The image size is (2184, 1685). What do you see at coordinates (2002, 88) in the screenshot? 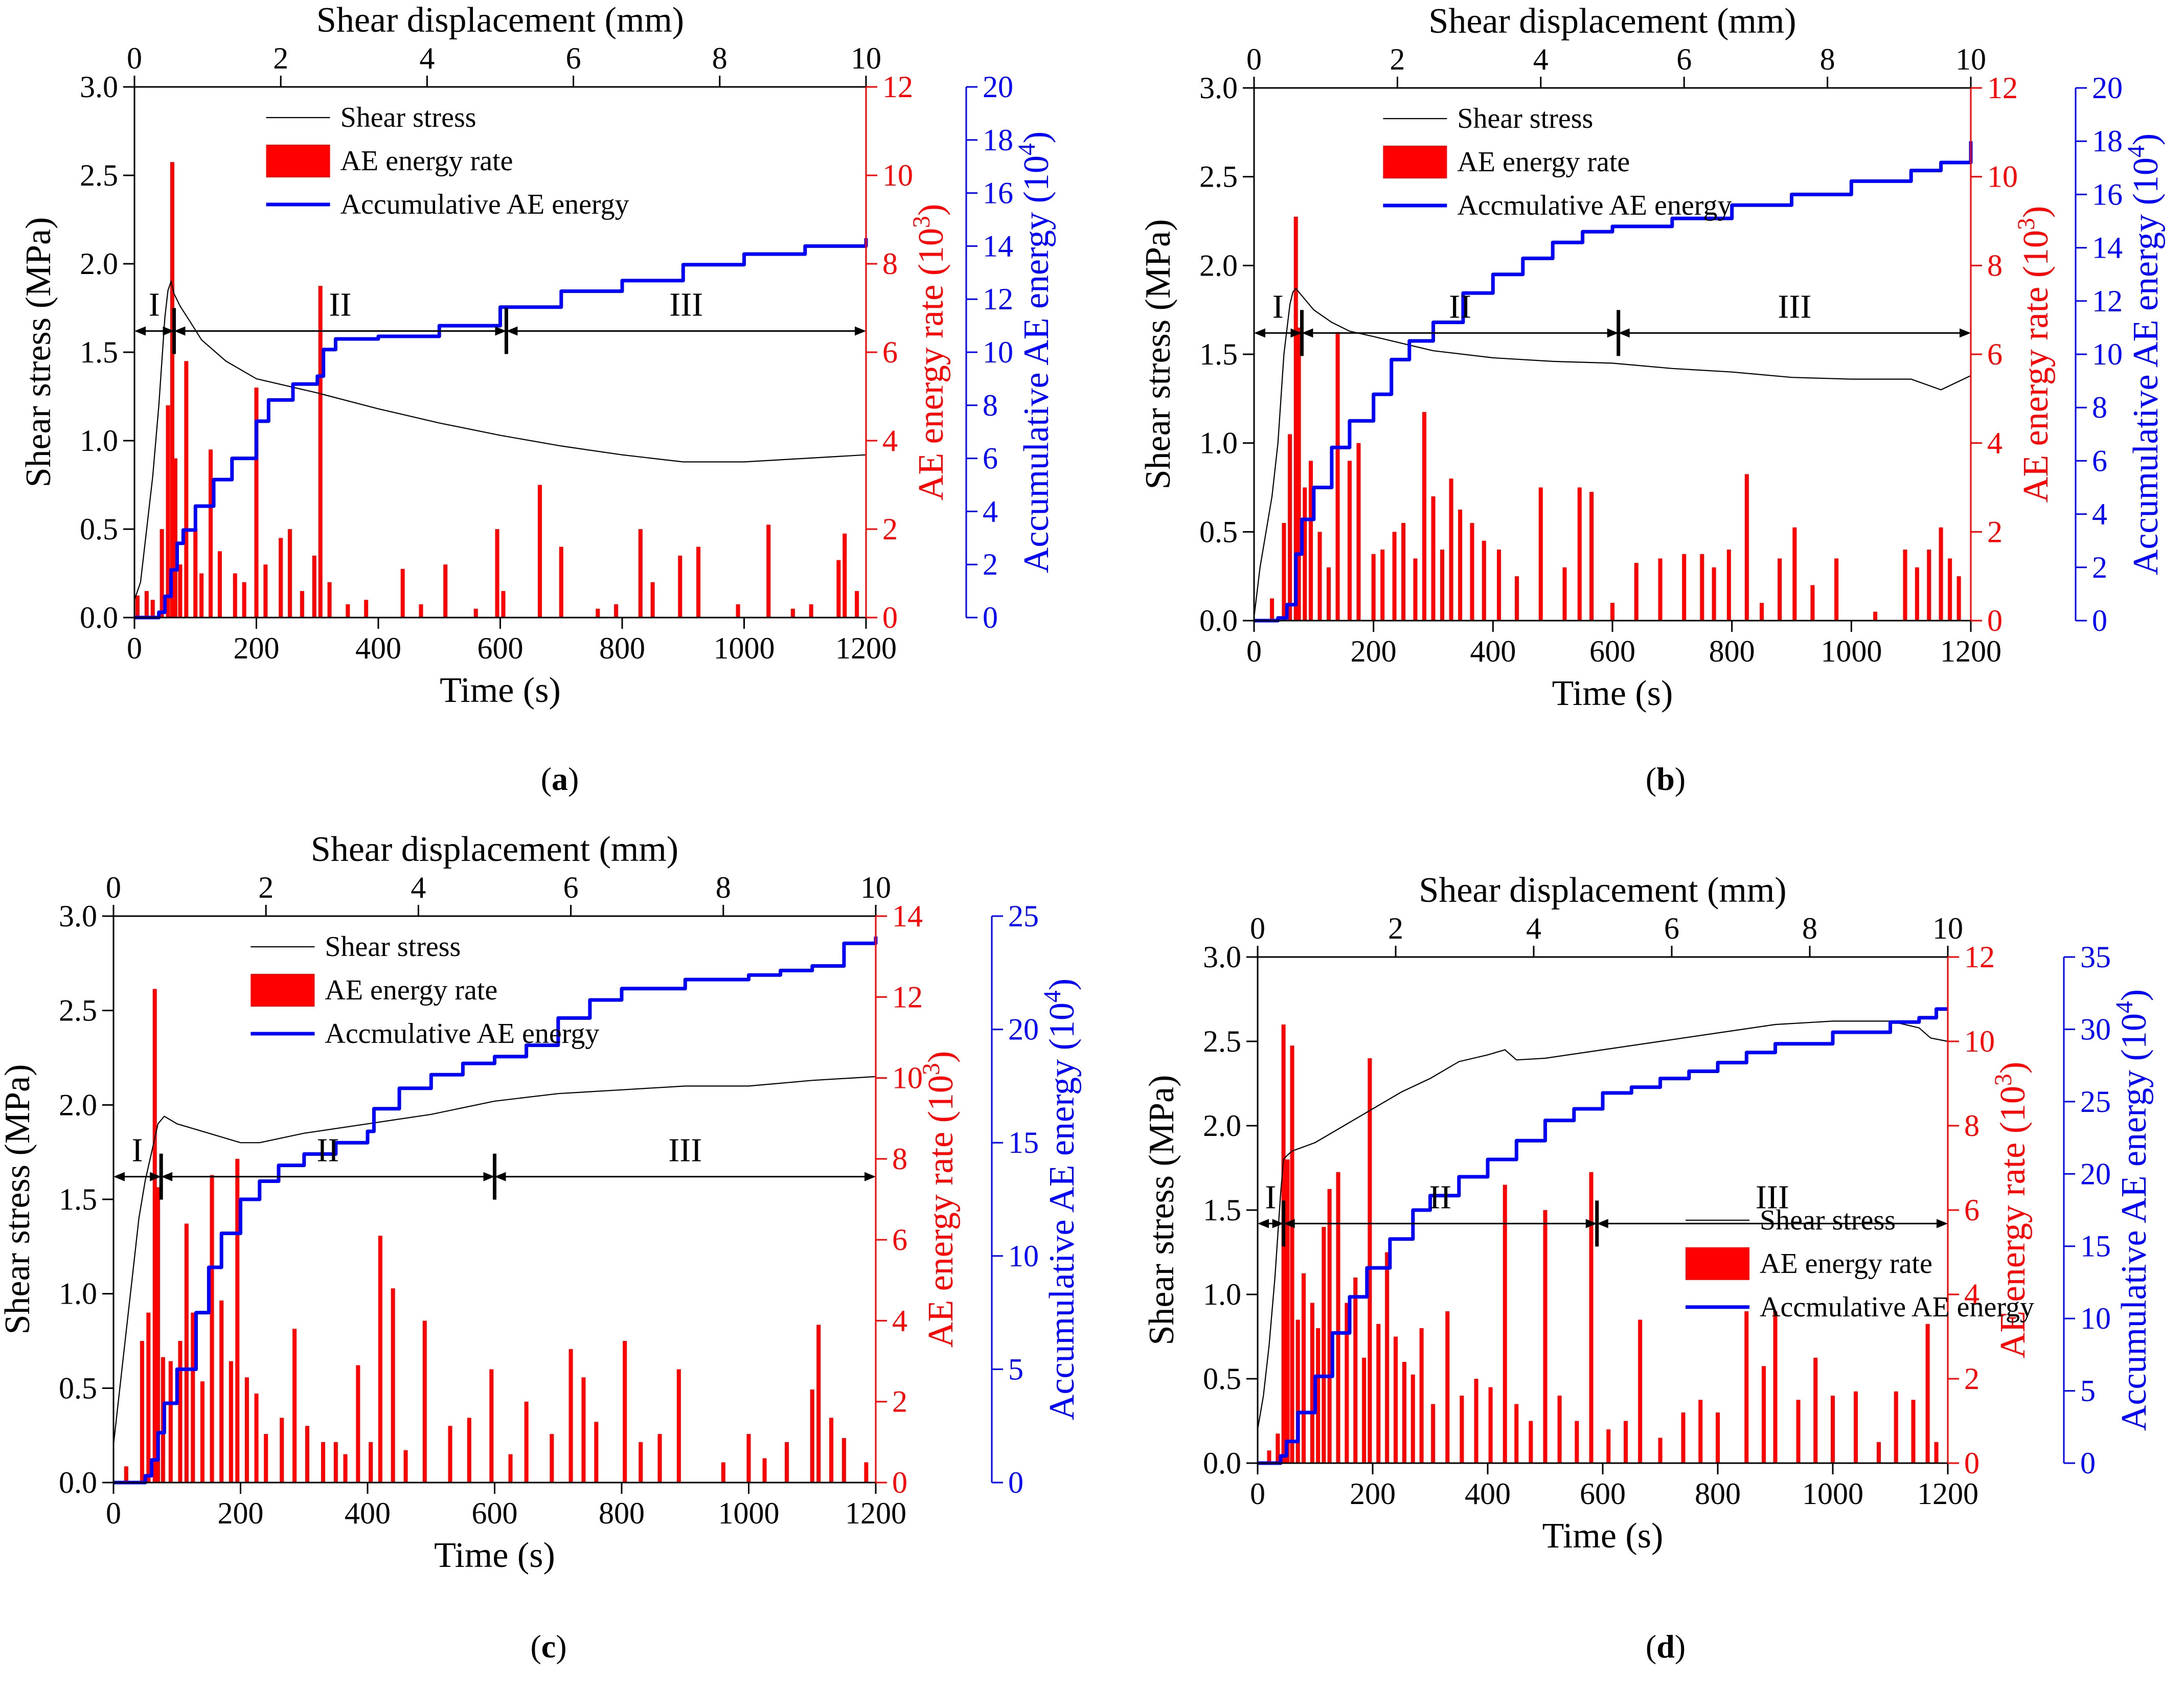
I see `y-right-tick-label: 12` at bounding box center [2002, 88].